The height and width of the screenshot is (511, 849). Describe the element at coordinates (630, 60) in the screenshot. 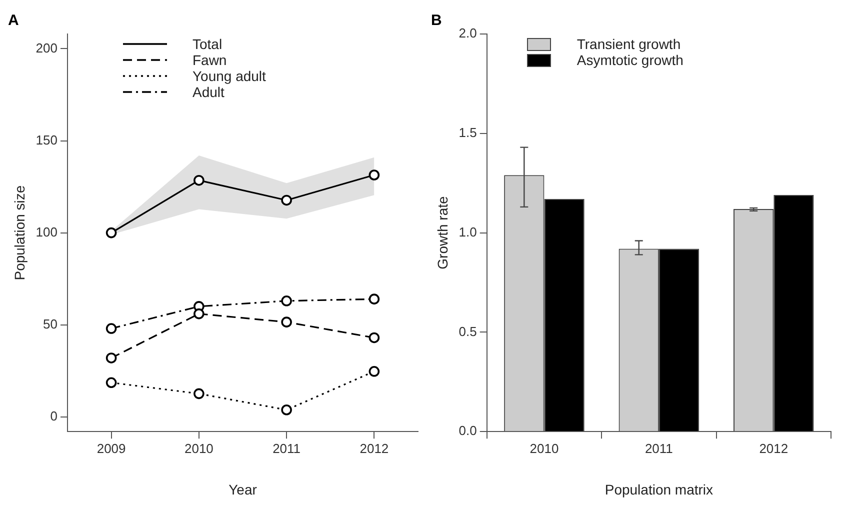

I see `legend-label: Asymtotic growth` at that location.